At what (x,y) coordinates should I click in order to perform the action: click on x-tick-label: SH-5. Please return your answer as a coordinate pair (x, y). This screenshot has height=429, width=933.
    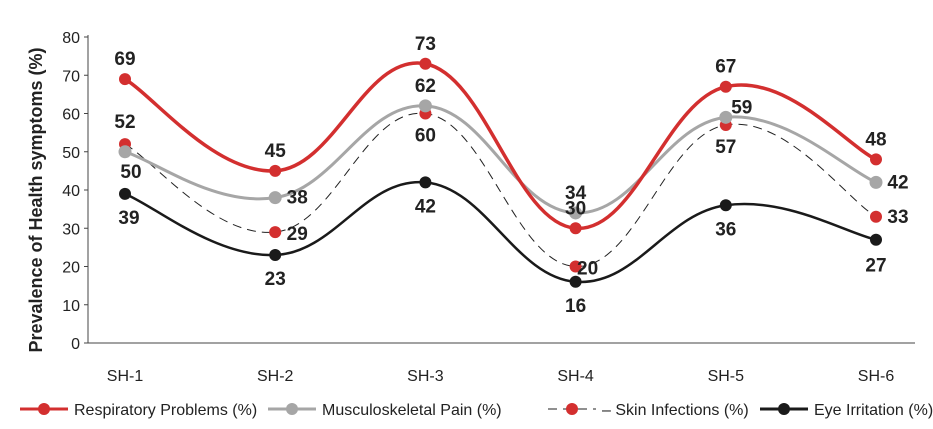
    Looking at the image, I should click on (726, 376).